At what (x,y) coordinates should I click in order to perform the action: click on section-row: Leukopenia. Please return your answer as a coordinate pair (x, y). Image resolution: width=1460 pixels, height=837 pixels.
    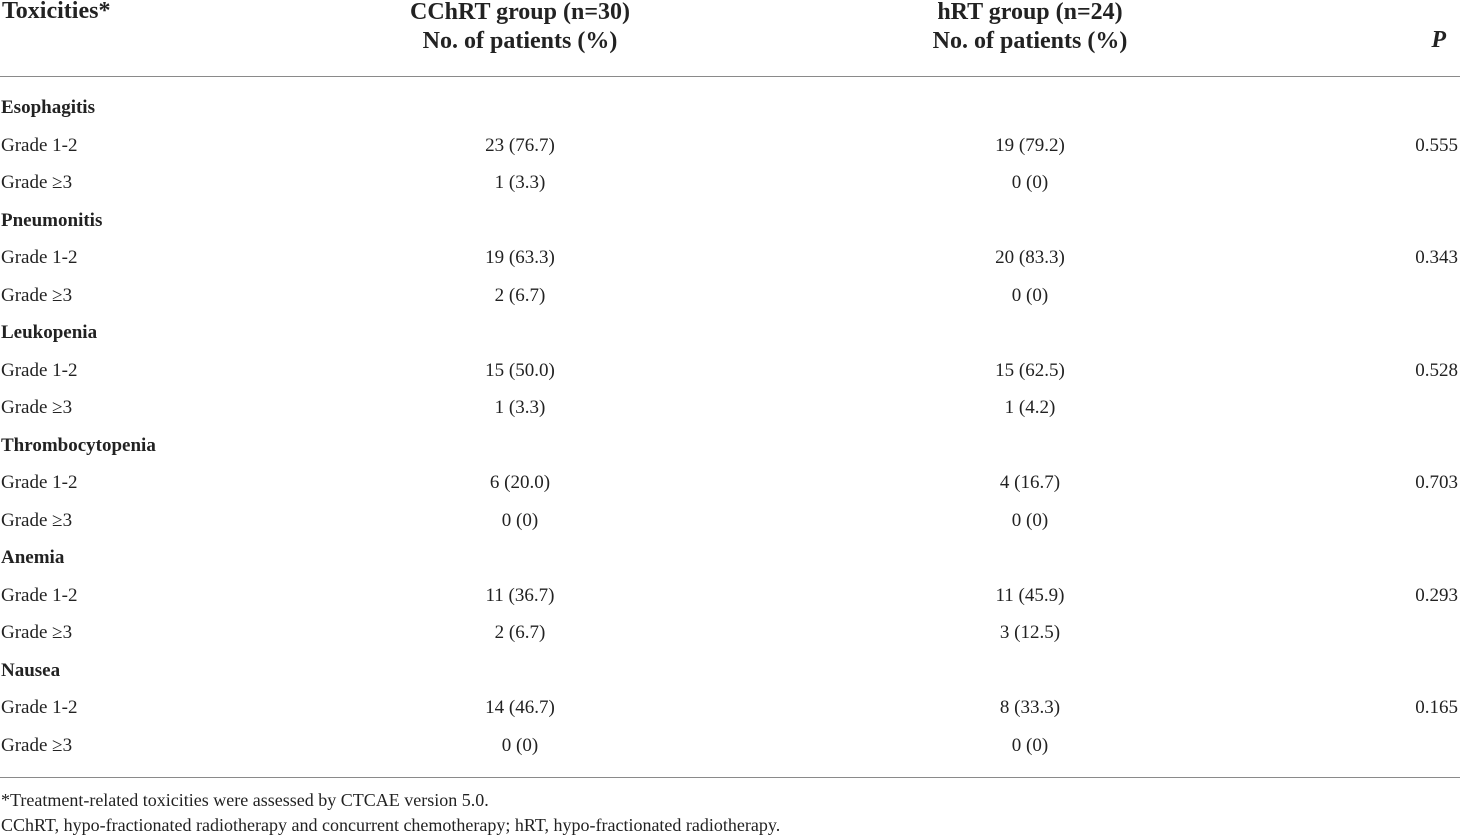
    Looking at the image, I should click on (730, 333).